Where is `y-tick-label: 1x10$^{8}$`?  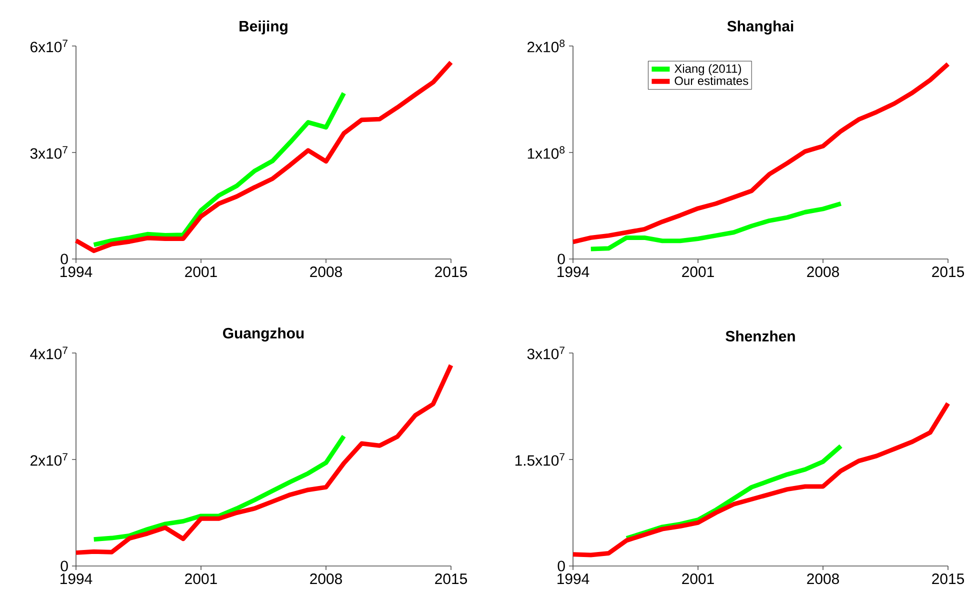 y-tick-label: 1x10$^{8}$ is located at coordinates (546, 152).